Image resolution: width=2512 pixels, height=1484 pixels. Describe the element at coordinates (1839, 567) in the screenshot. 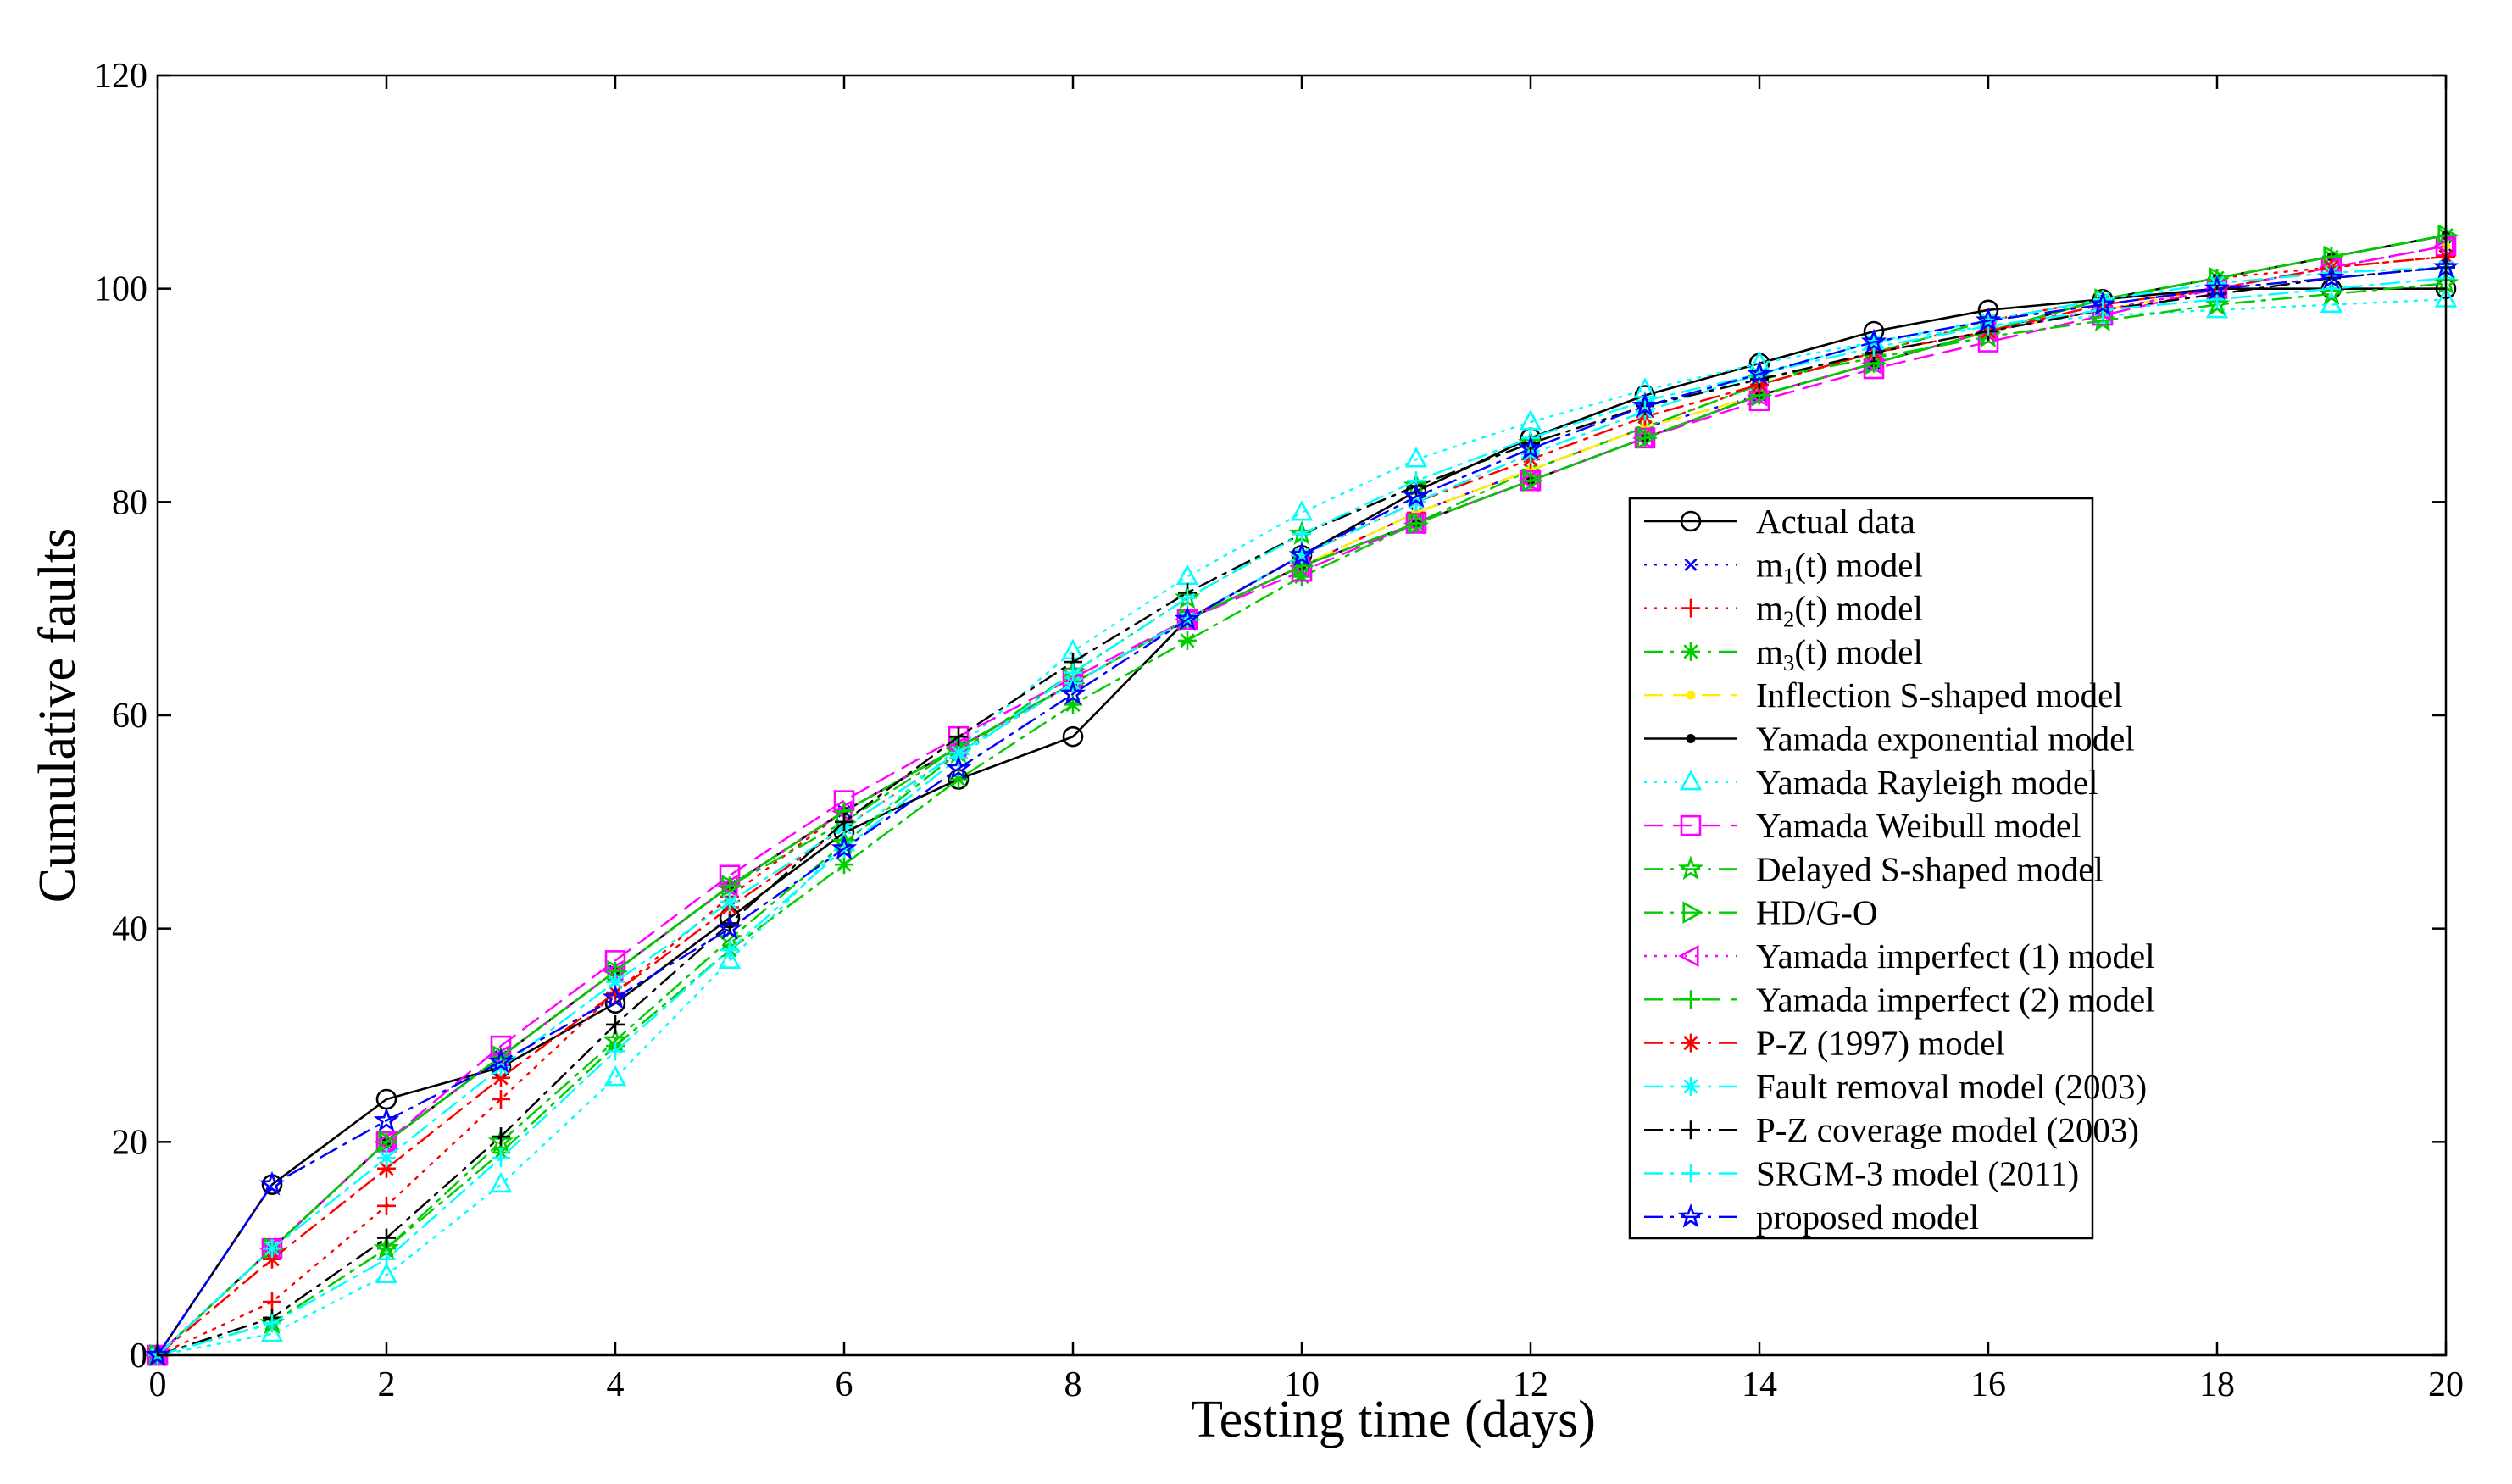

I see `legend-label: m1(t) model` at that location.